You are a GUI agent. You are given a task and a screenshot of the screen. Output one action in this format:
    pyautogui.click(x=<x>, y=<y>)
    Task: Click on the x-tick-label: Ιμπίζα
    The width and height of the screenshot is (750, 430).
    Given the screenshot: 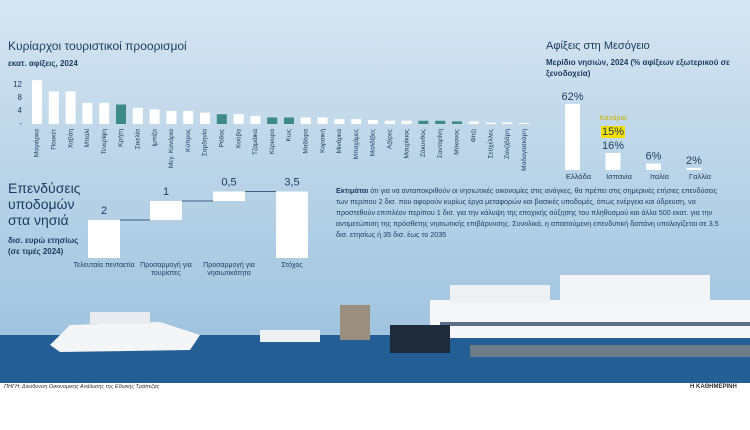 What is the action you would take?
    pyautogui.click(x=154, y=138)
    